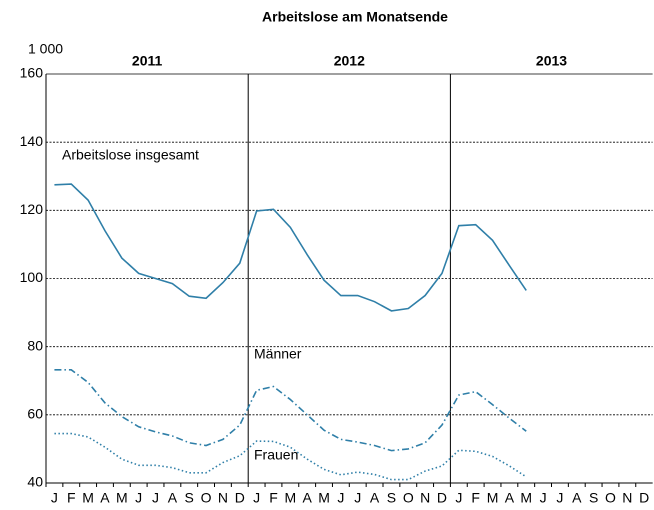 The image size is (654, 510). I want to click on chart-title: Arbeitslose am Monatsende, so click(355, 17).